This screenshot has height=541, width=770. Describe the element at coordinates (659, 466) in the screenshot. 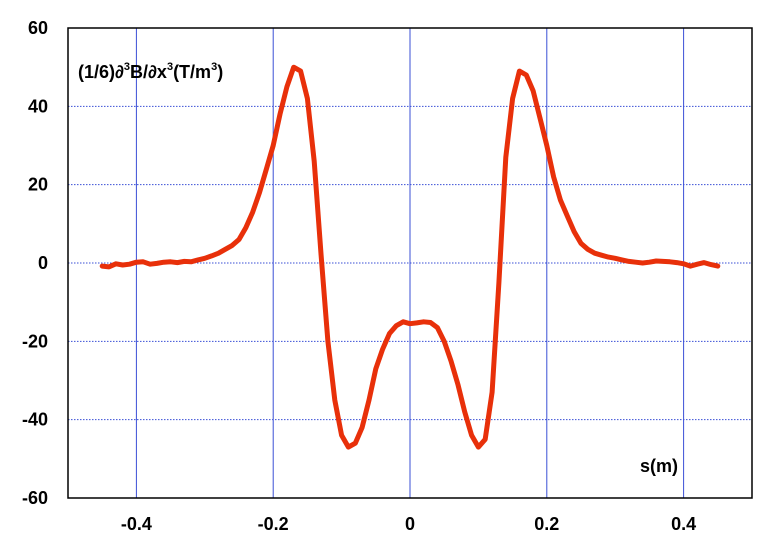

I see `x-axis-title: s(m)` at that location.